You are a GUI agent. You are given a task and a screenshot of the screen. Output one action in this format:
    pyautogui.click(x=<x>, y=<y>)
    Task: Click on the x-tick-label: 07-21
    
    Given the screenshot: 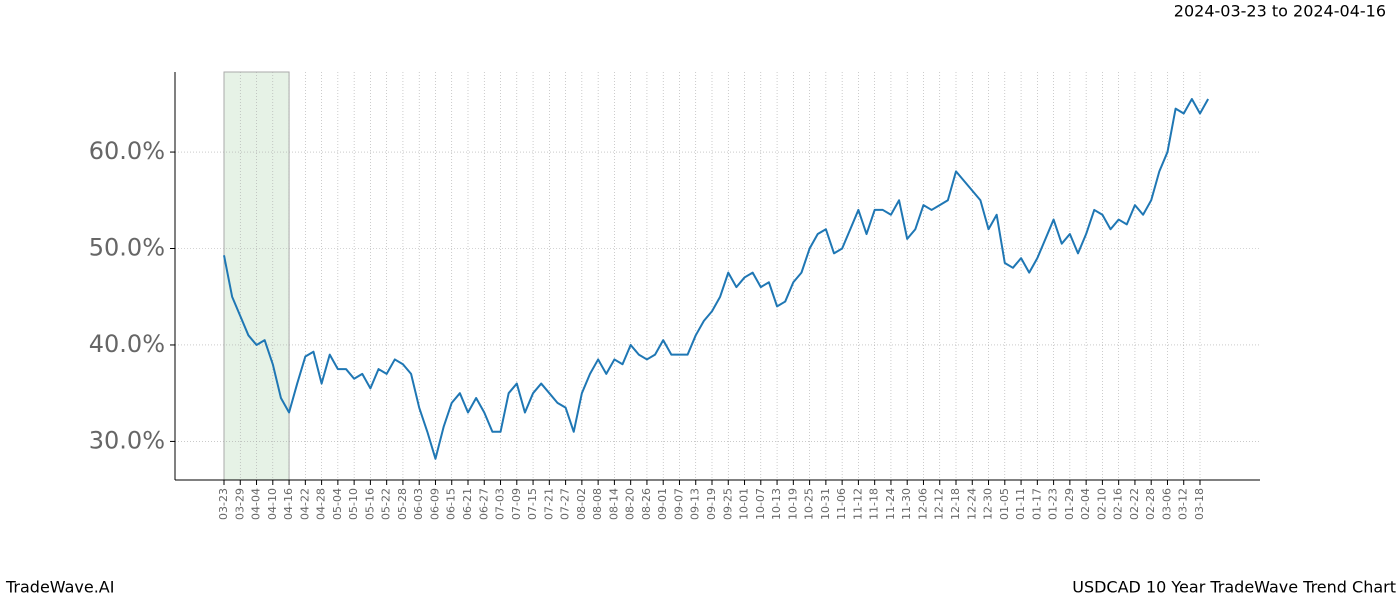 What is the action you would take?
    pyautogui.click(x=548, y=504)
    